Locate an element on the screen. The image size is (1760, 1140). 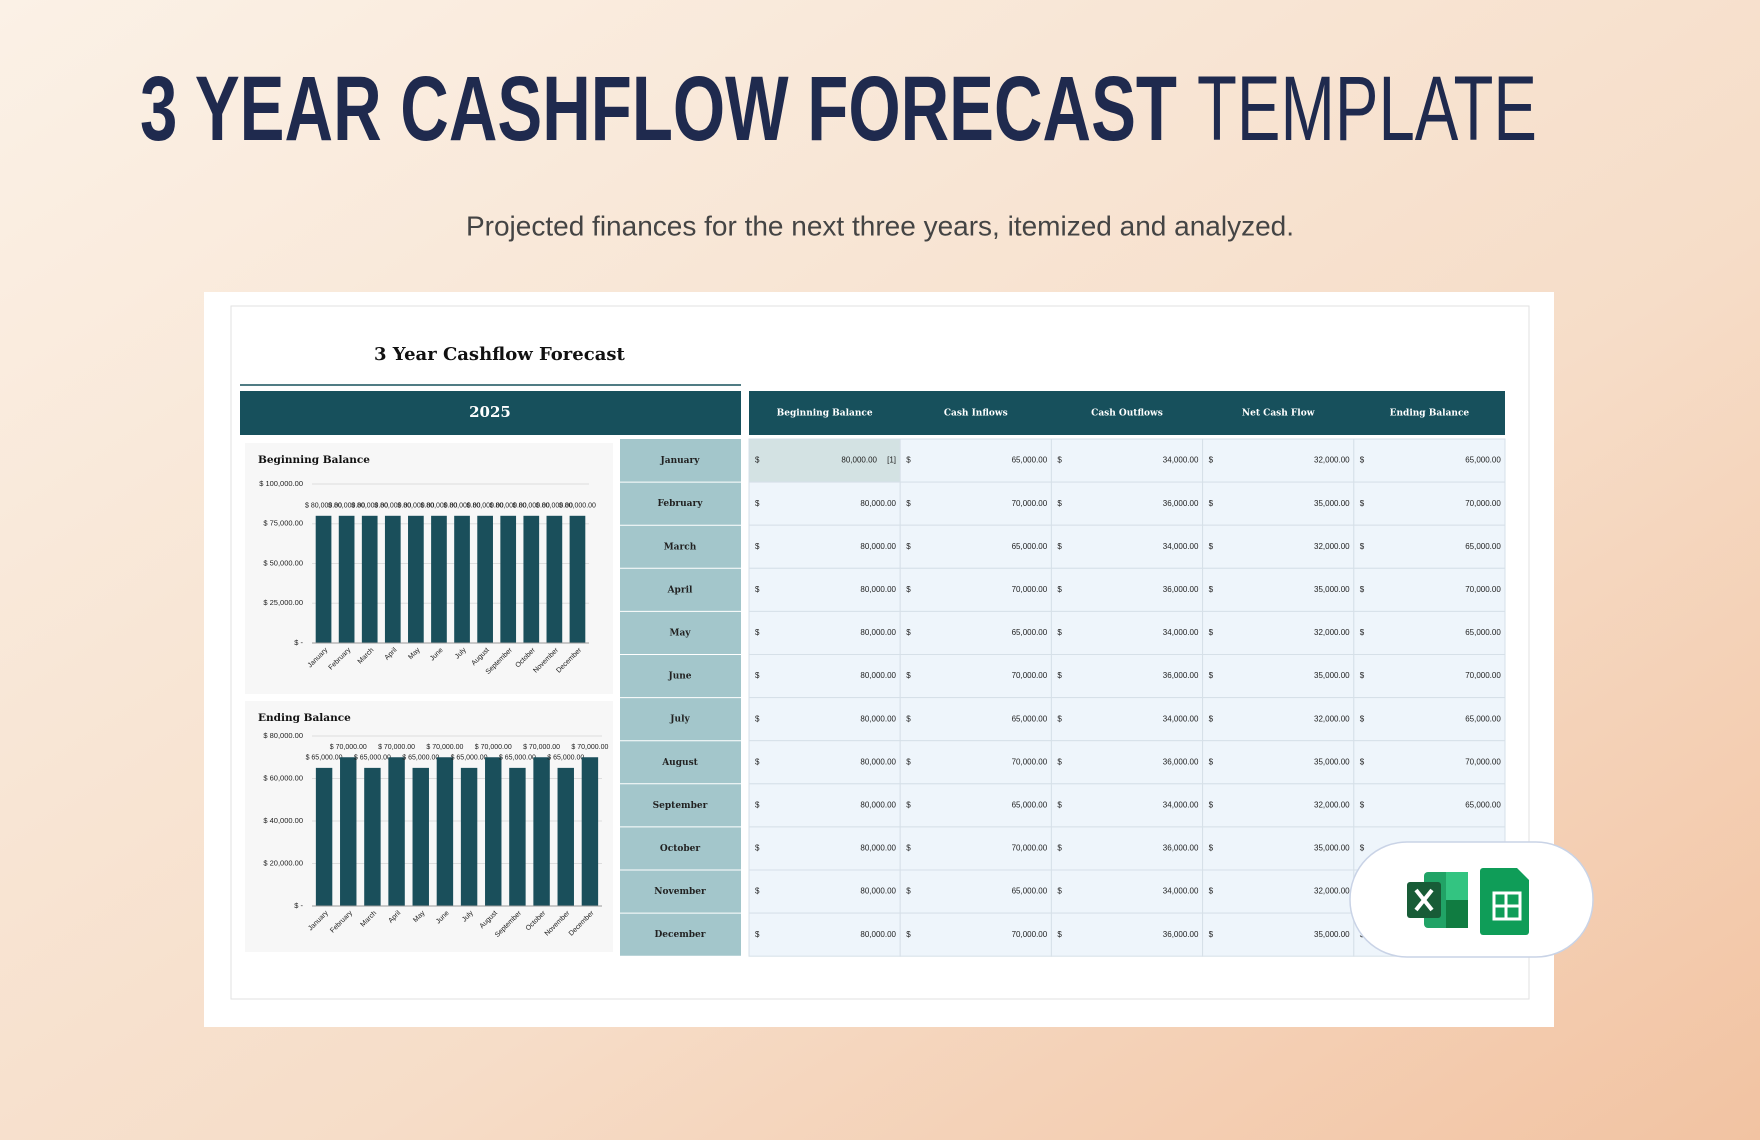
badge-bg is located at coordinates (1471, 899).